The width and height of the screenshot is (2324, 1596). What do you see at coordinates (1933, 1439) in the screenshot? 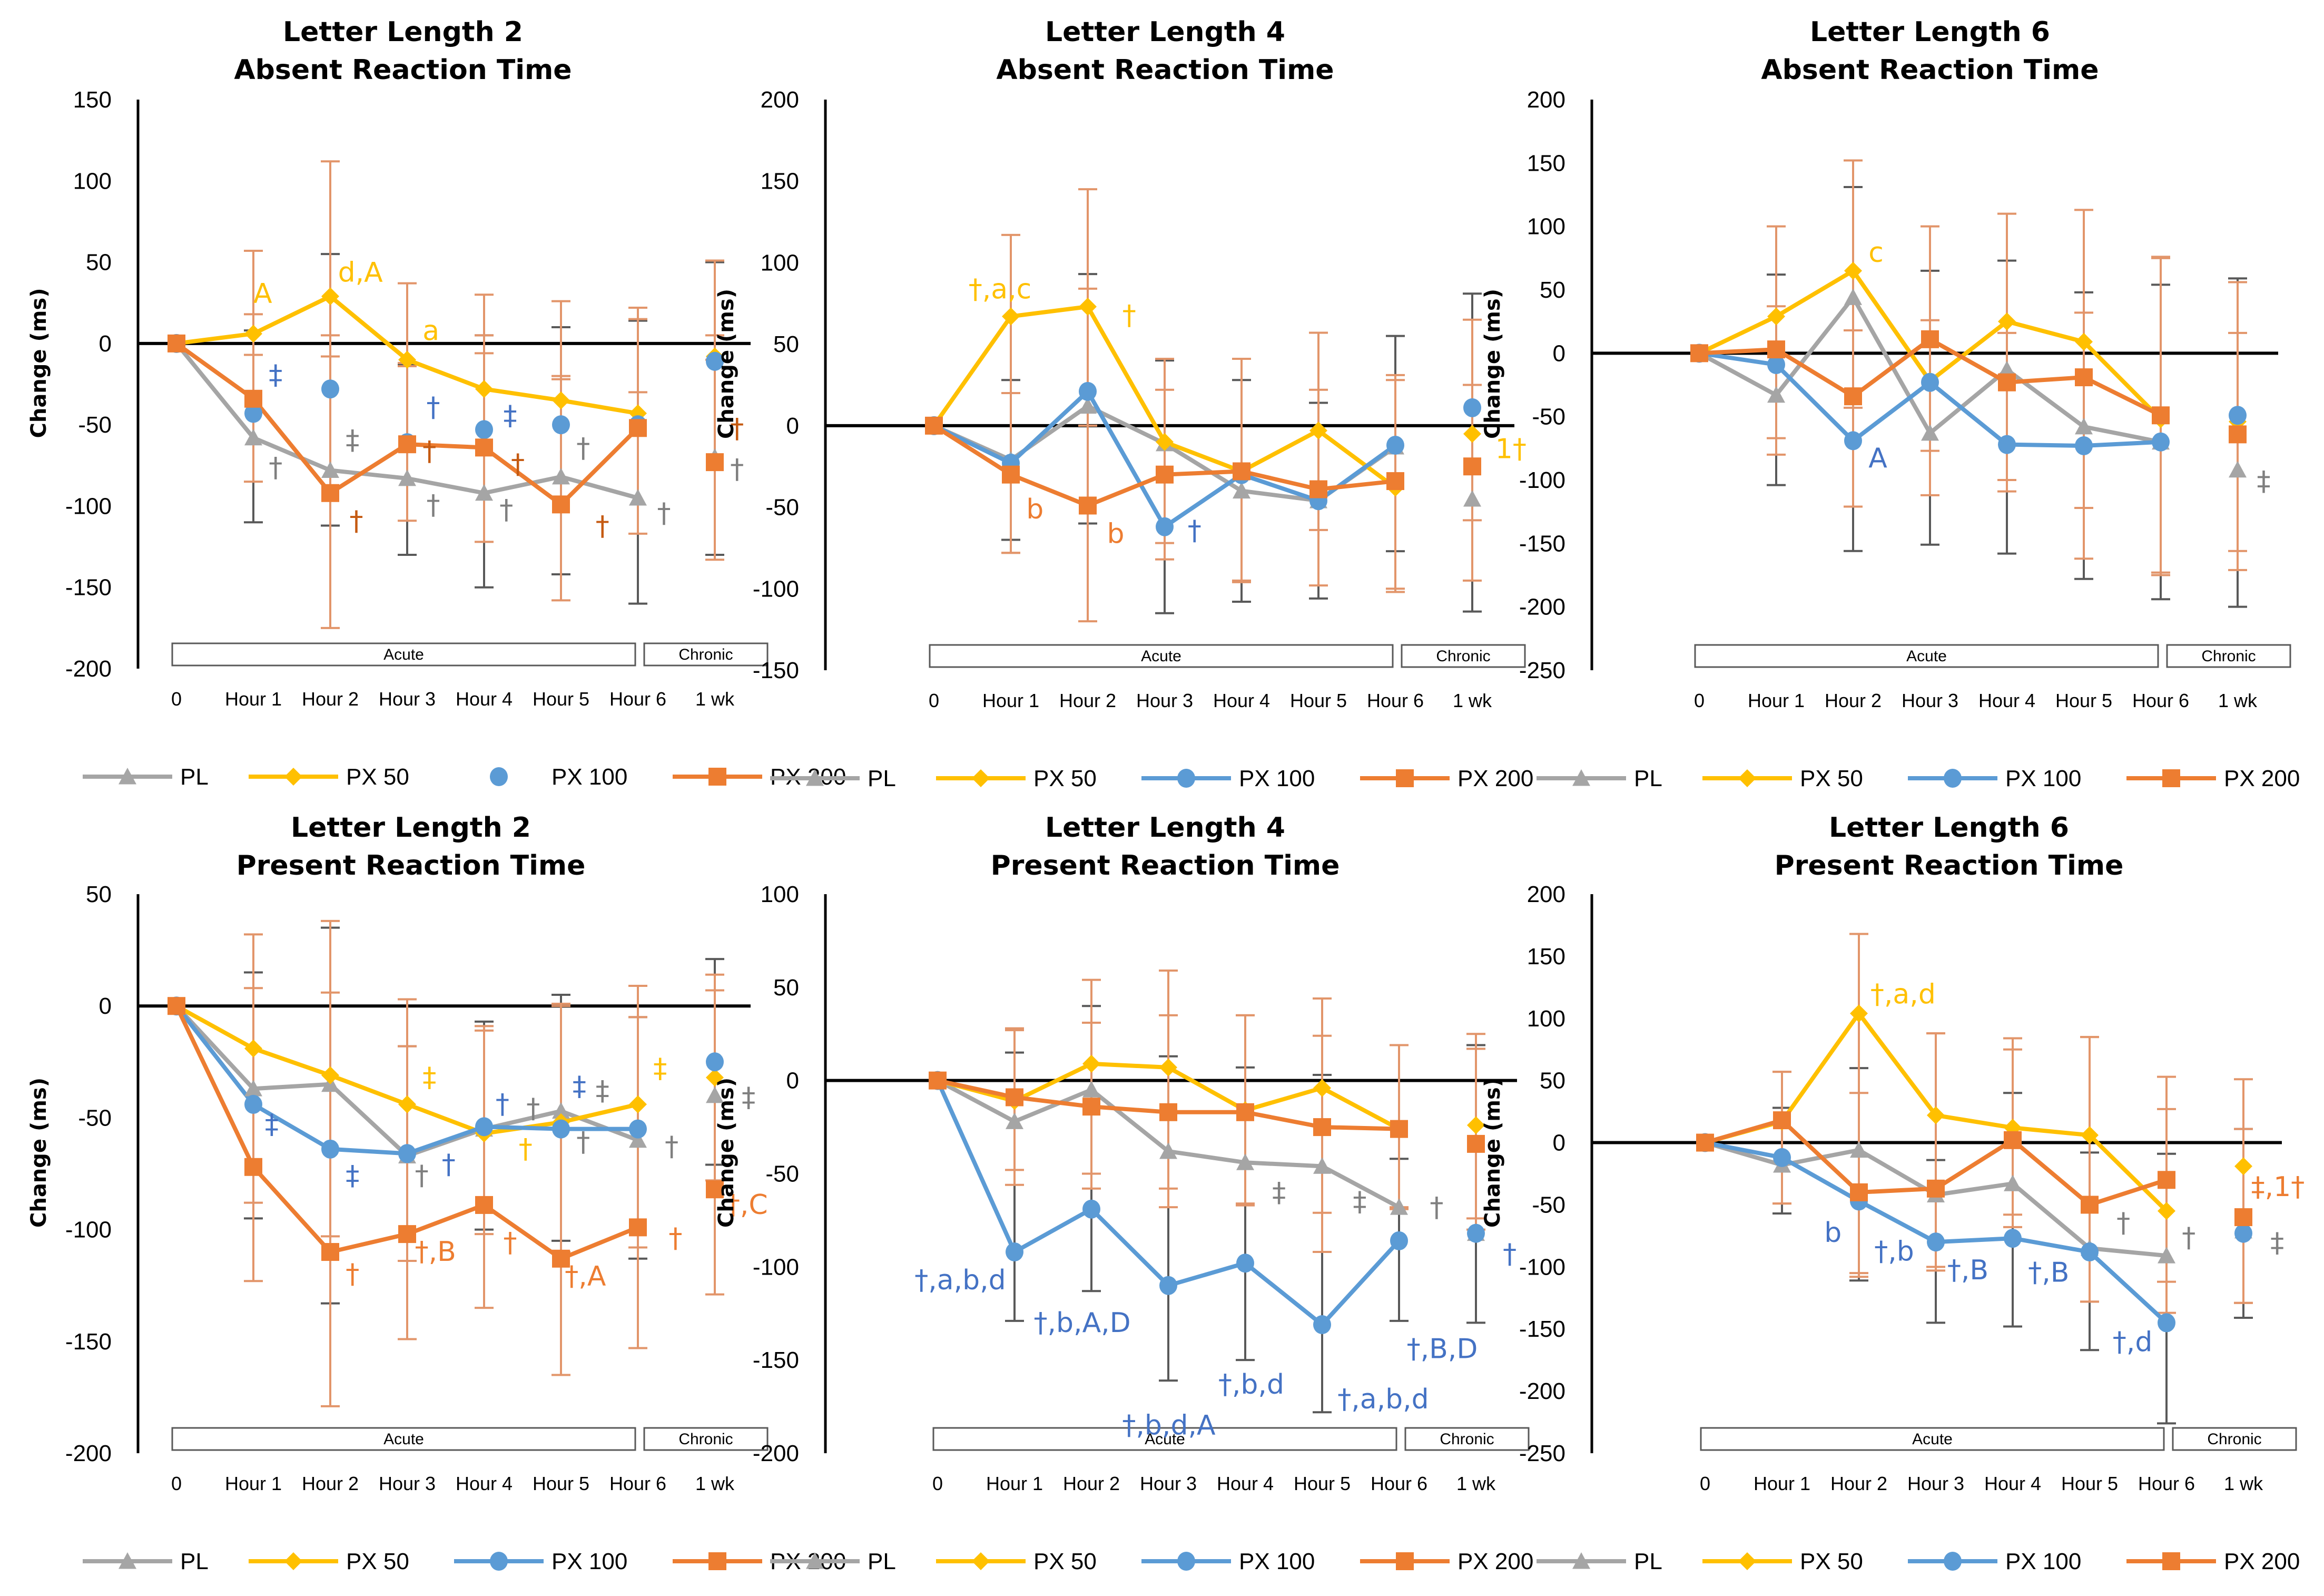
I see `acute-label: Acute` at bounding box center [1933, 1439].